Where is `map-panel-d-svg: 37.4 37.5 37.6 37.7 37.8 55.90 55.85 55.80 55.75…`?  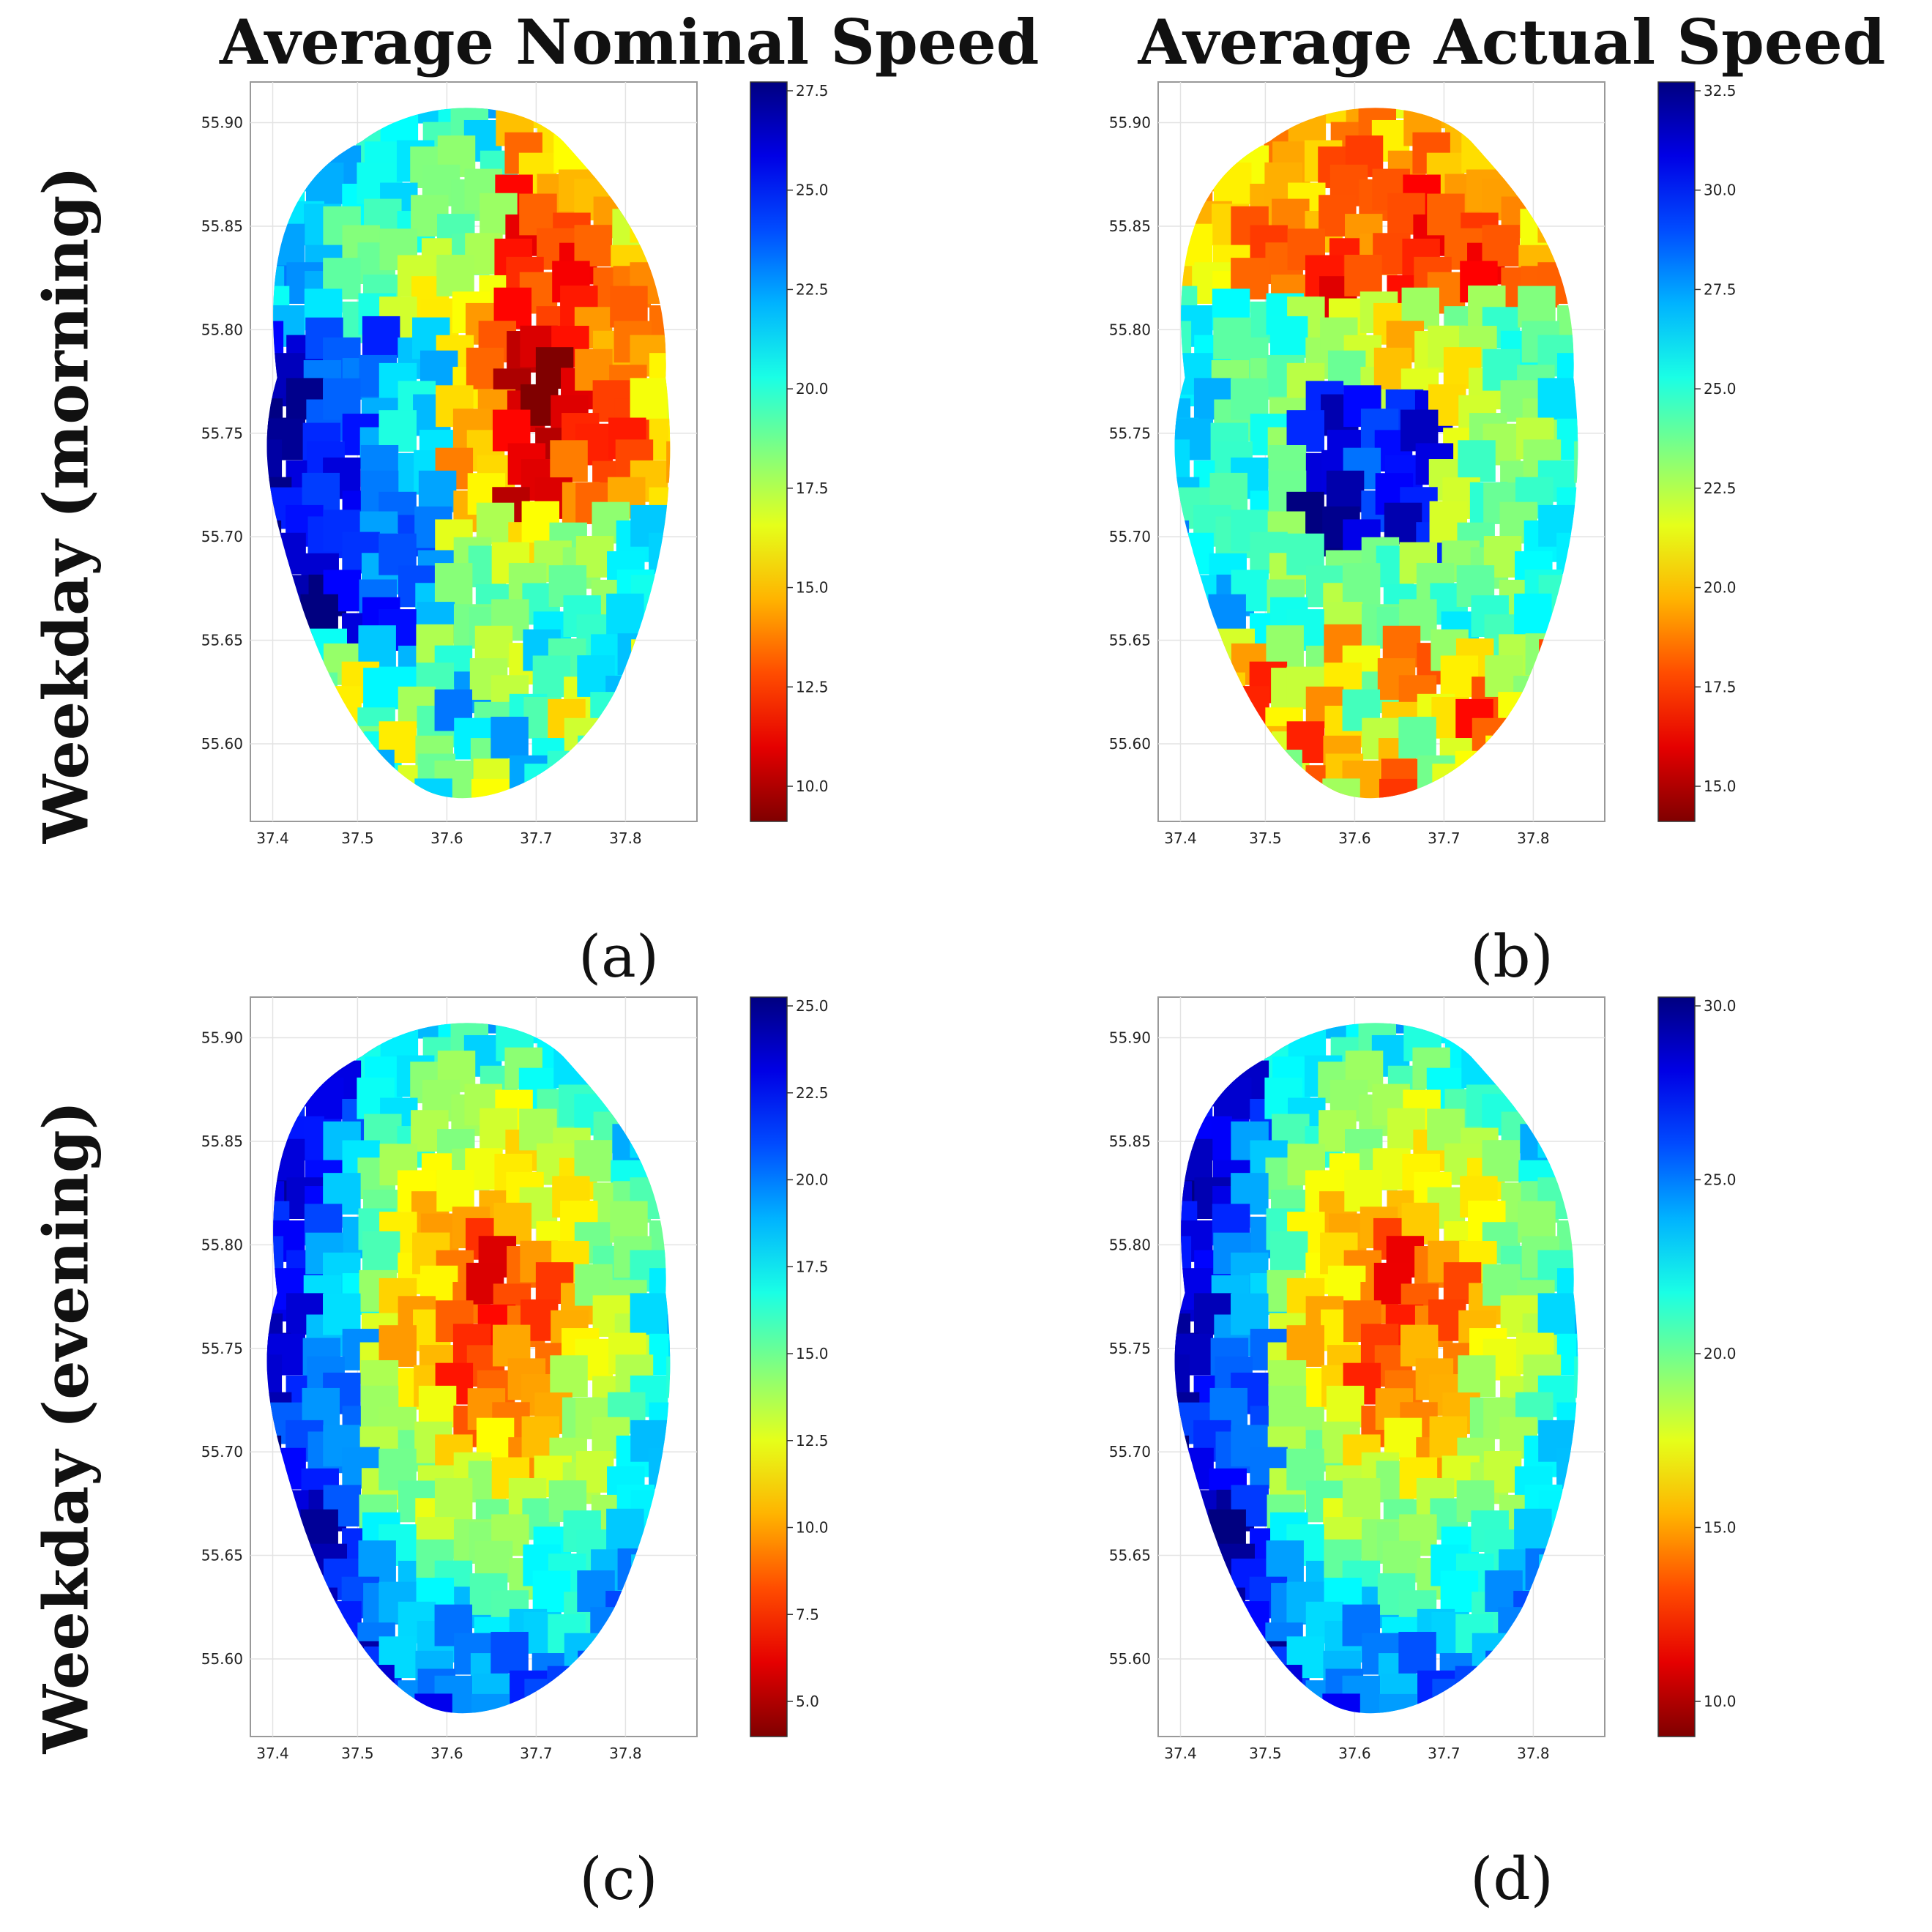
map-panel-d-svg: 37.4 37.5 37.6 37.7 37.8 55.90 55.85 55.80 55.75… is located at coordinates (1423, 1379).